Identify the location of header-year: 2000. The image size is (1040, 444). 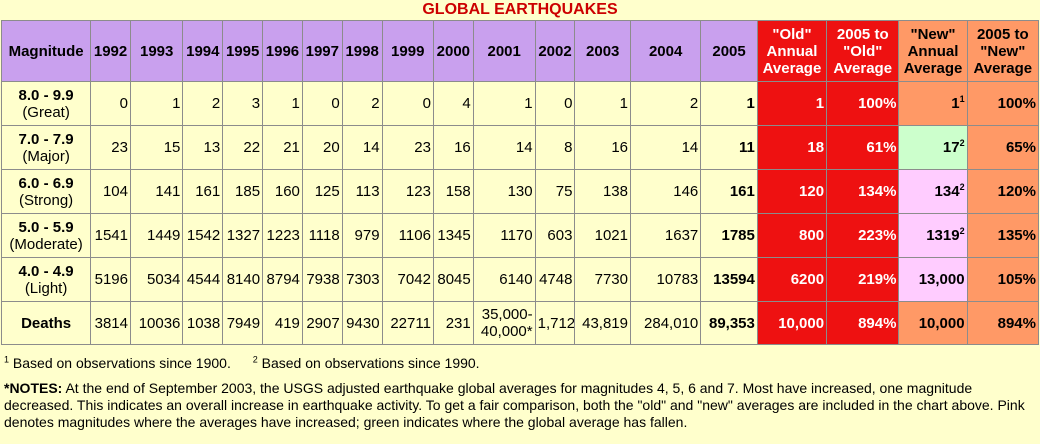
(453, 51).